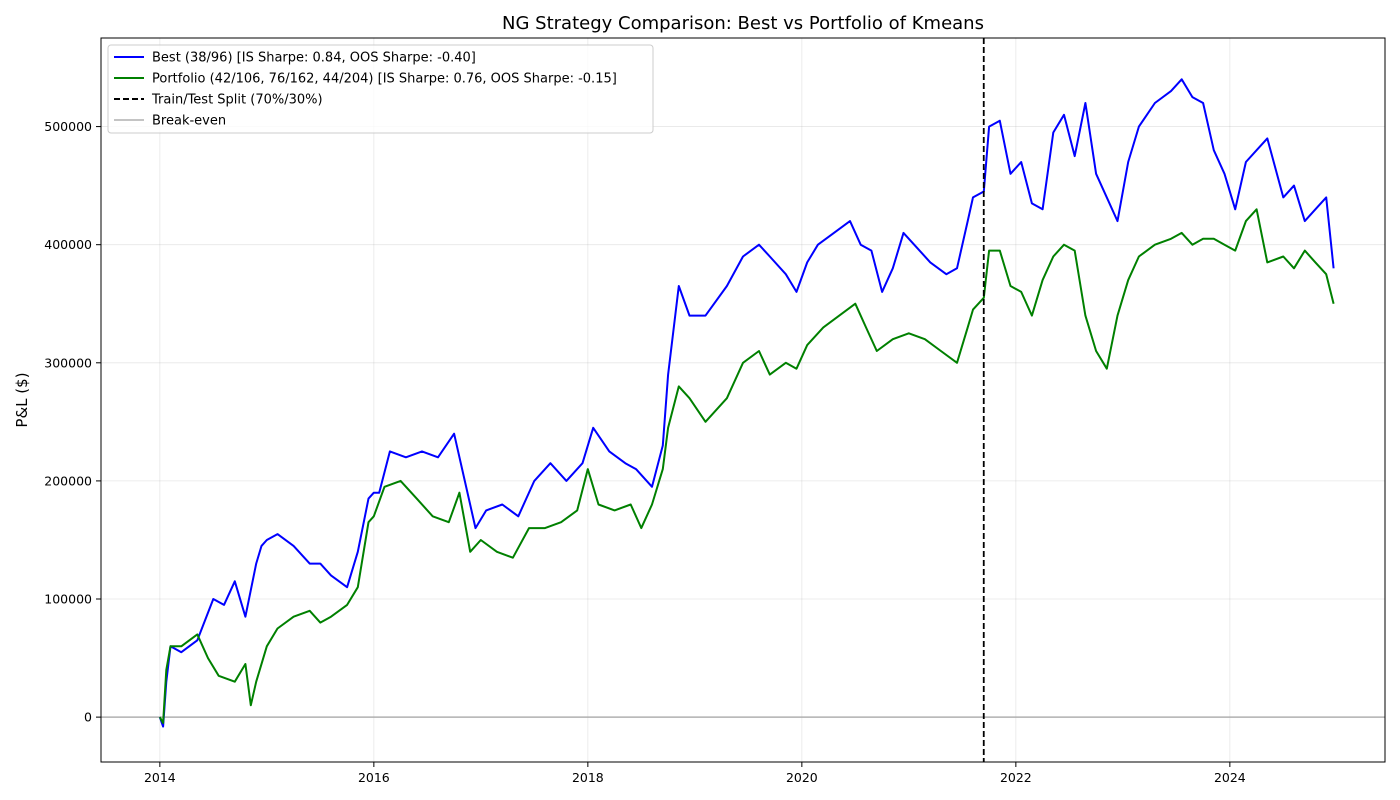  I want to click on legend-label-split: Train/Test Split (70%/30%), so click(237, 100).